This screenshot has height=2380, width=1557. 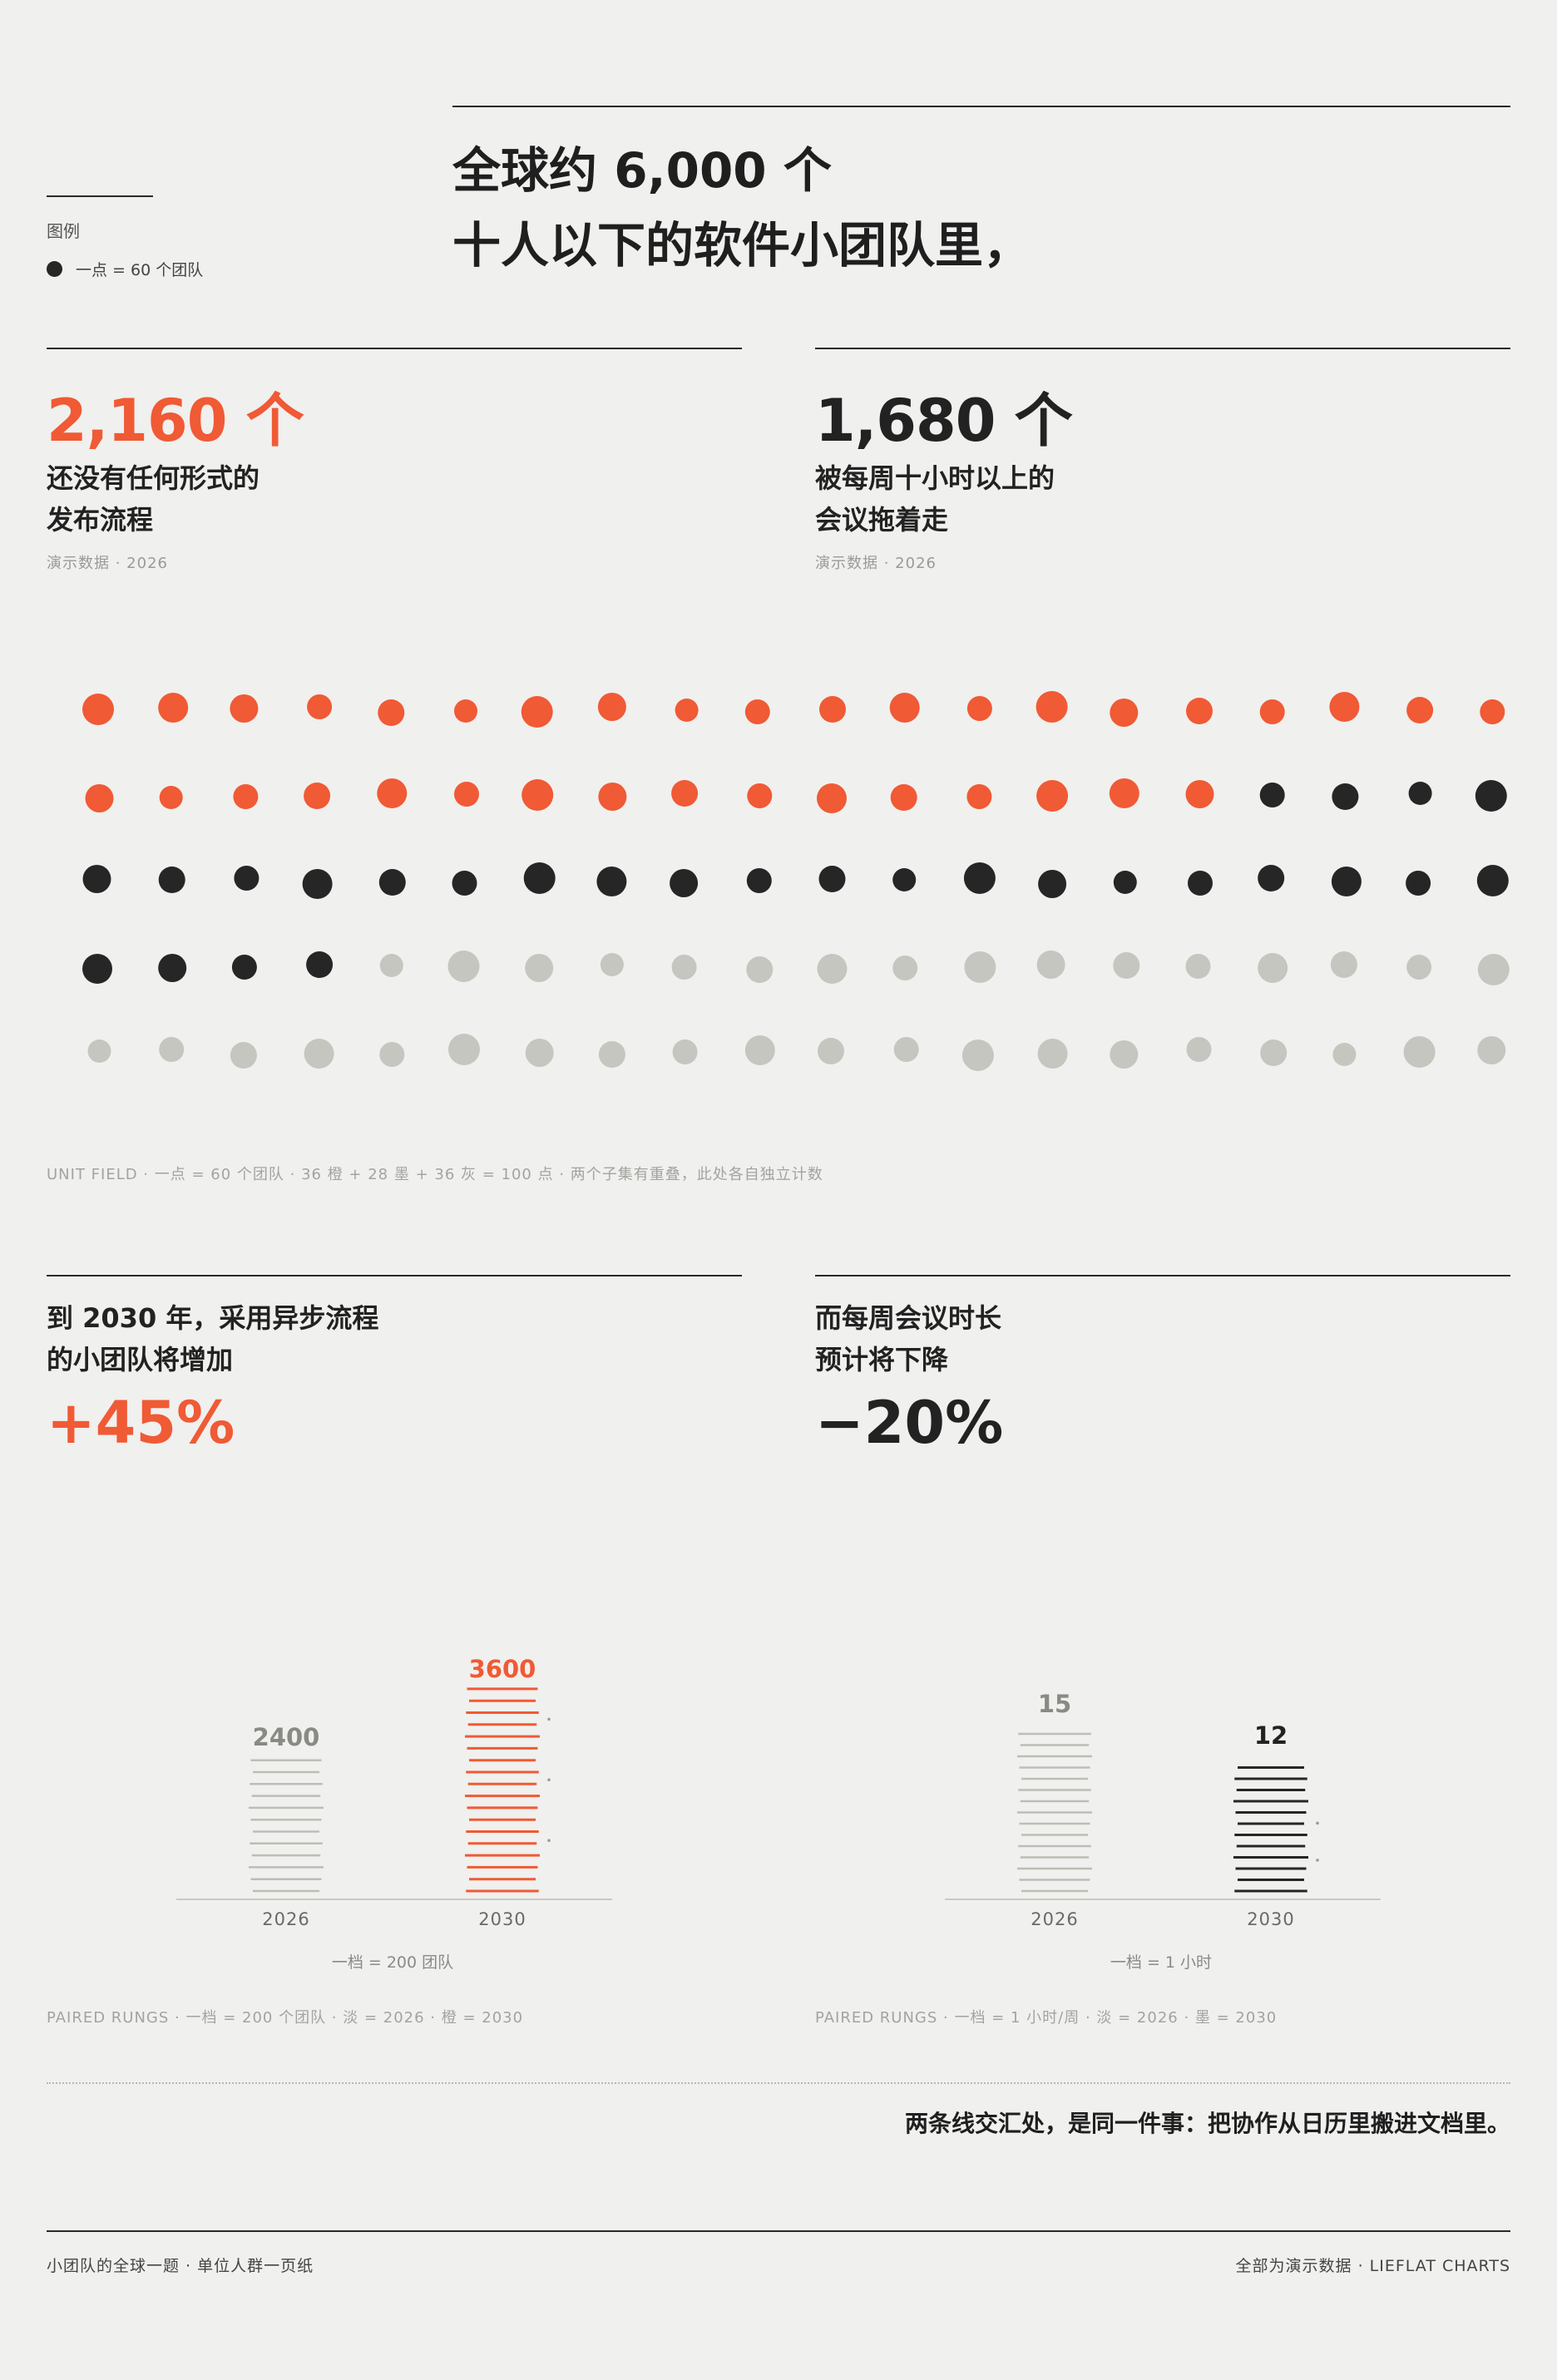 I want to click on legend-item-label: 一点 = 60 个团队, so click(x=140, y=270).